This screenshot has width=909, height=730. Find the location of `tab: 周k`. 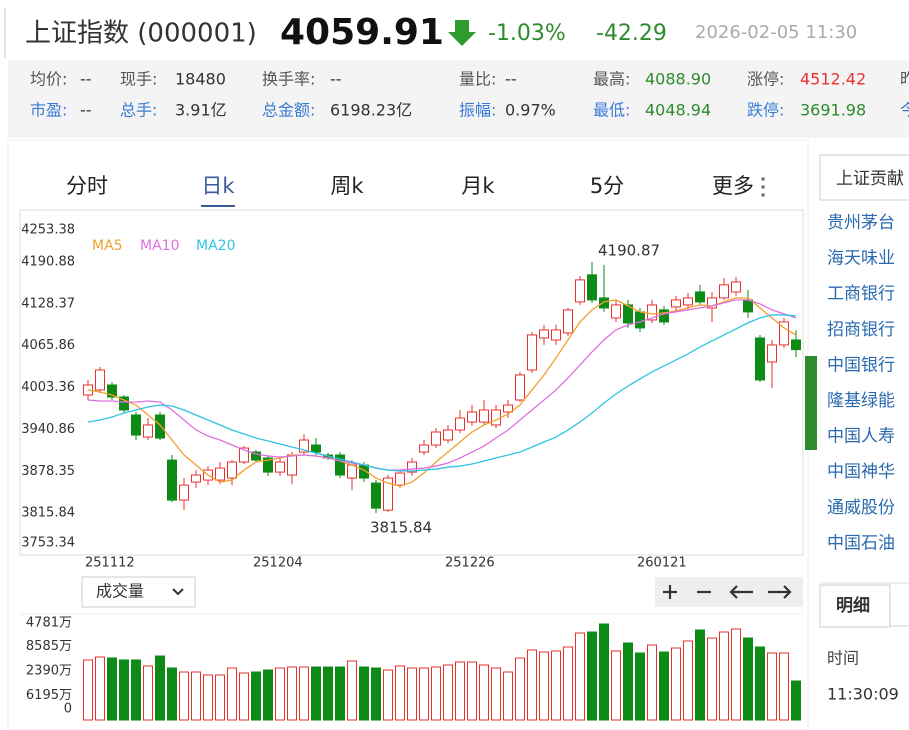

tab: 周k is located at coordinates (347, 186).